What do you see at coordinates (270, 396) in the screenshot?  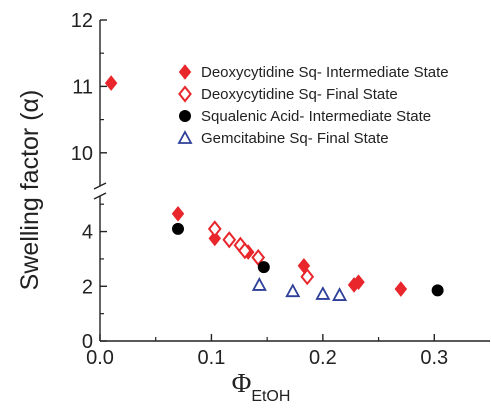 I see `x-axis-label-subscript: EtOH` at bounding box center [270, 396].